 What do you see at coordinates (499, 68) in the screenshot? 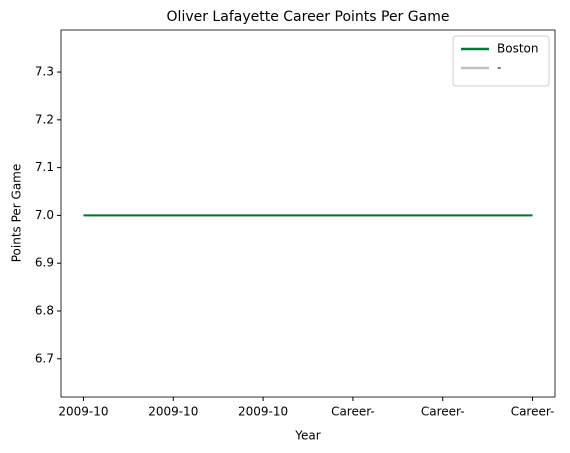
I see `legend-label: -` at bounding box center [499, 68].